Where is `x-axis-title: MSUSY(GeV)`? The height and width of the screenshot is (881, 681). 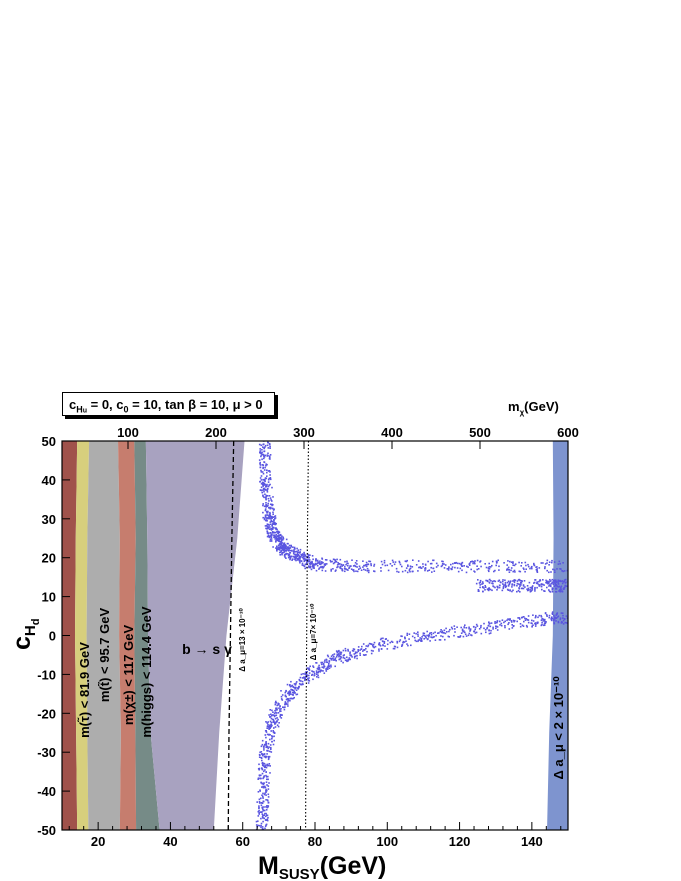 x-axis-title: MSUSY(GeV) is located at coordinates (322, 866).